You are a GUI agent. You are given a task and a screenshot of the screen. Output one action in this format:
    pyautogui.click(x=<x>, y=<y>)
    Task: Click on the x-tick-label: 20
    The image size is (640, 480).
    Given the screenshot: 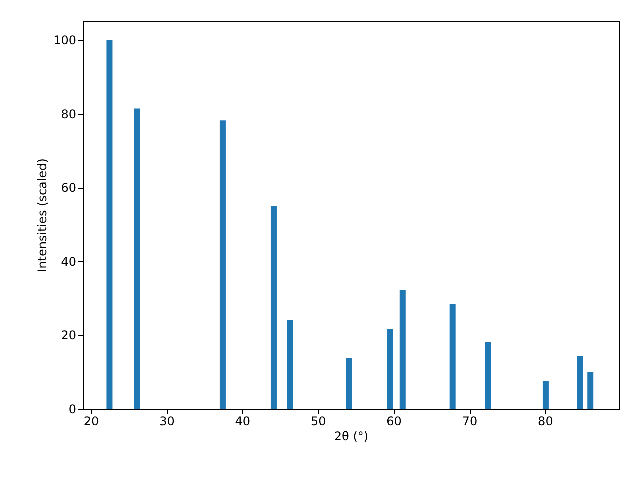 What is the action you would take?
    pyautogui.click(x=92, y=421)
    